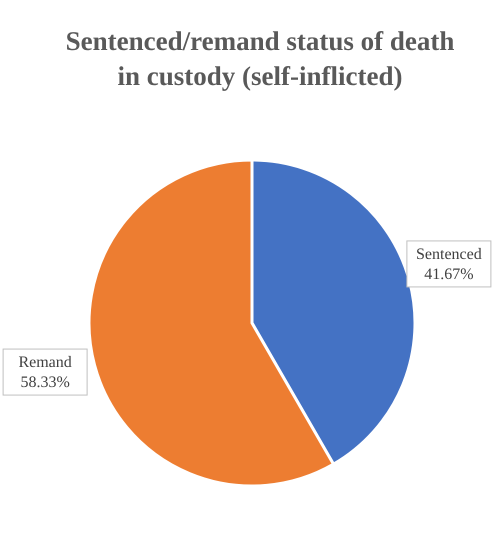  I want to click on slice-label: Remand, so click(45, 363).